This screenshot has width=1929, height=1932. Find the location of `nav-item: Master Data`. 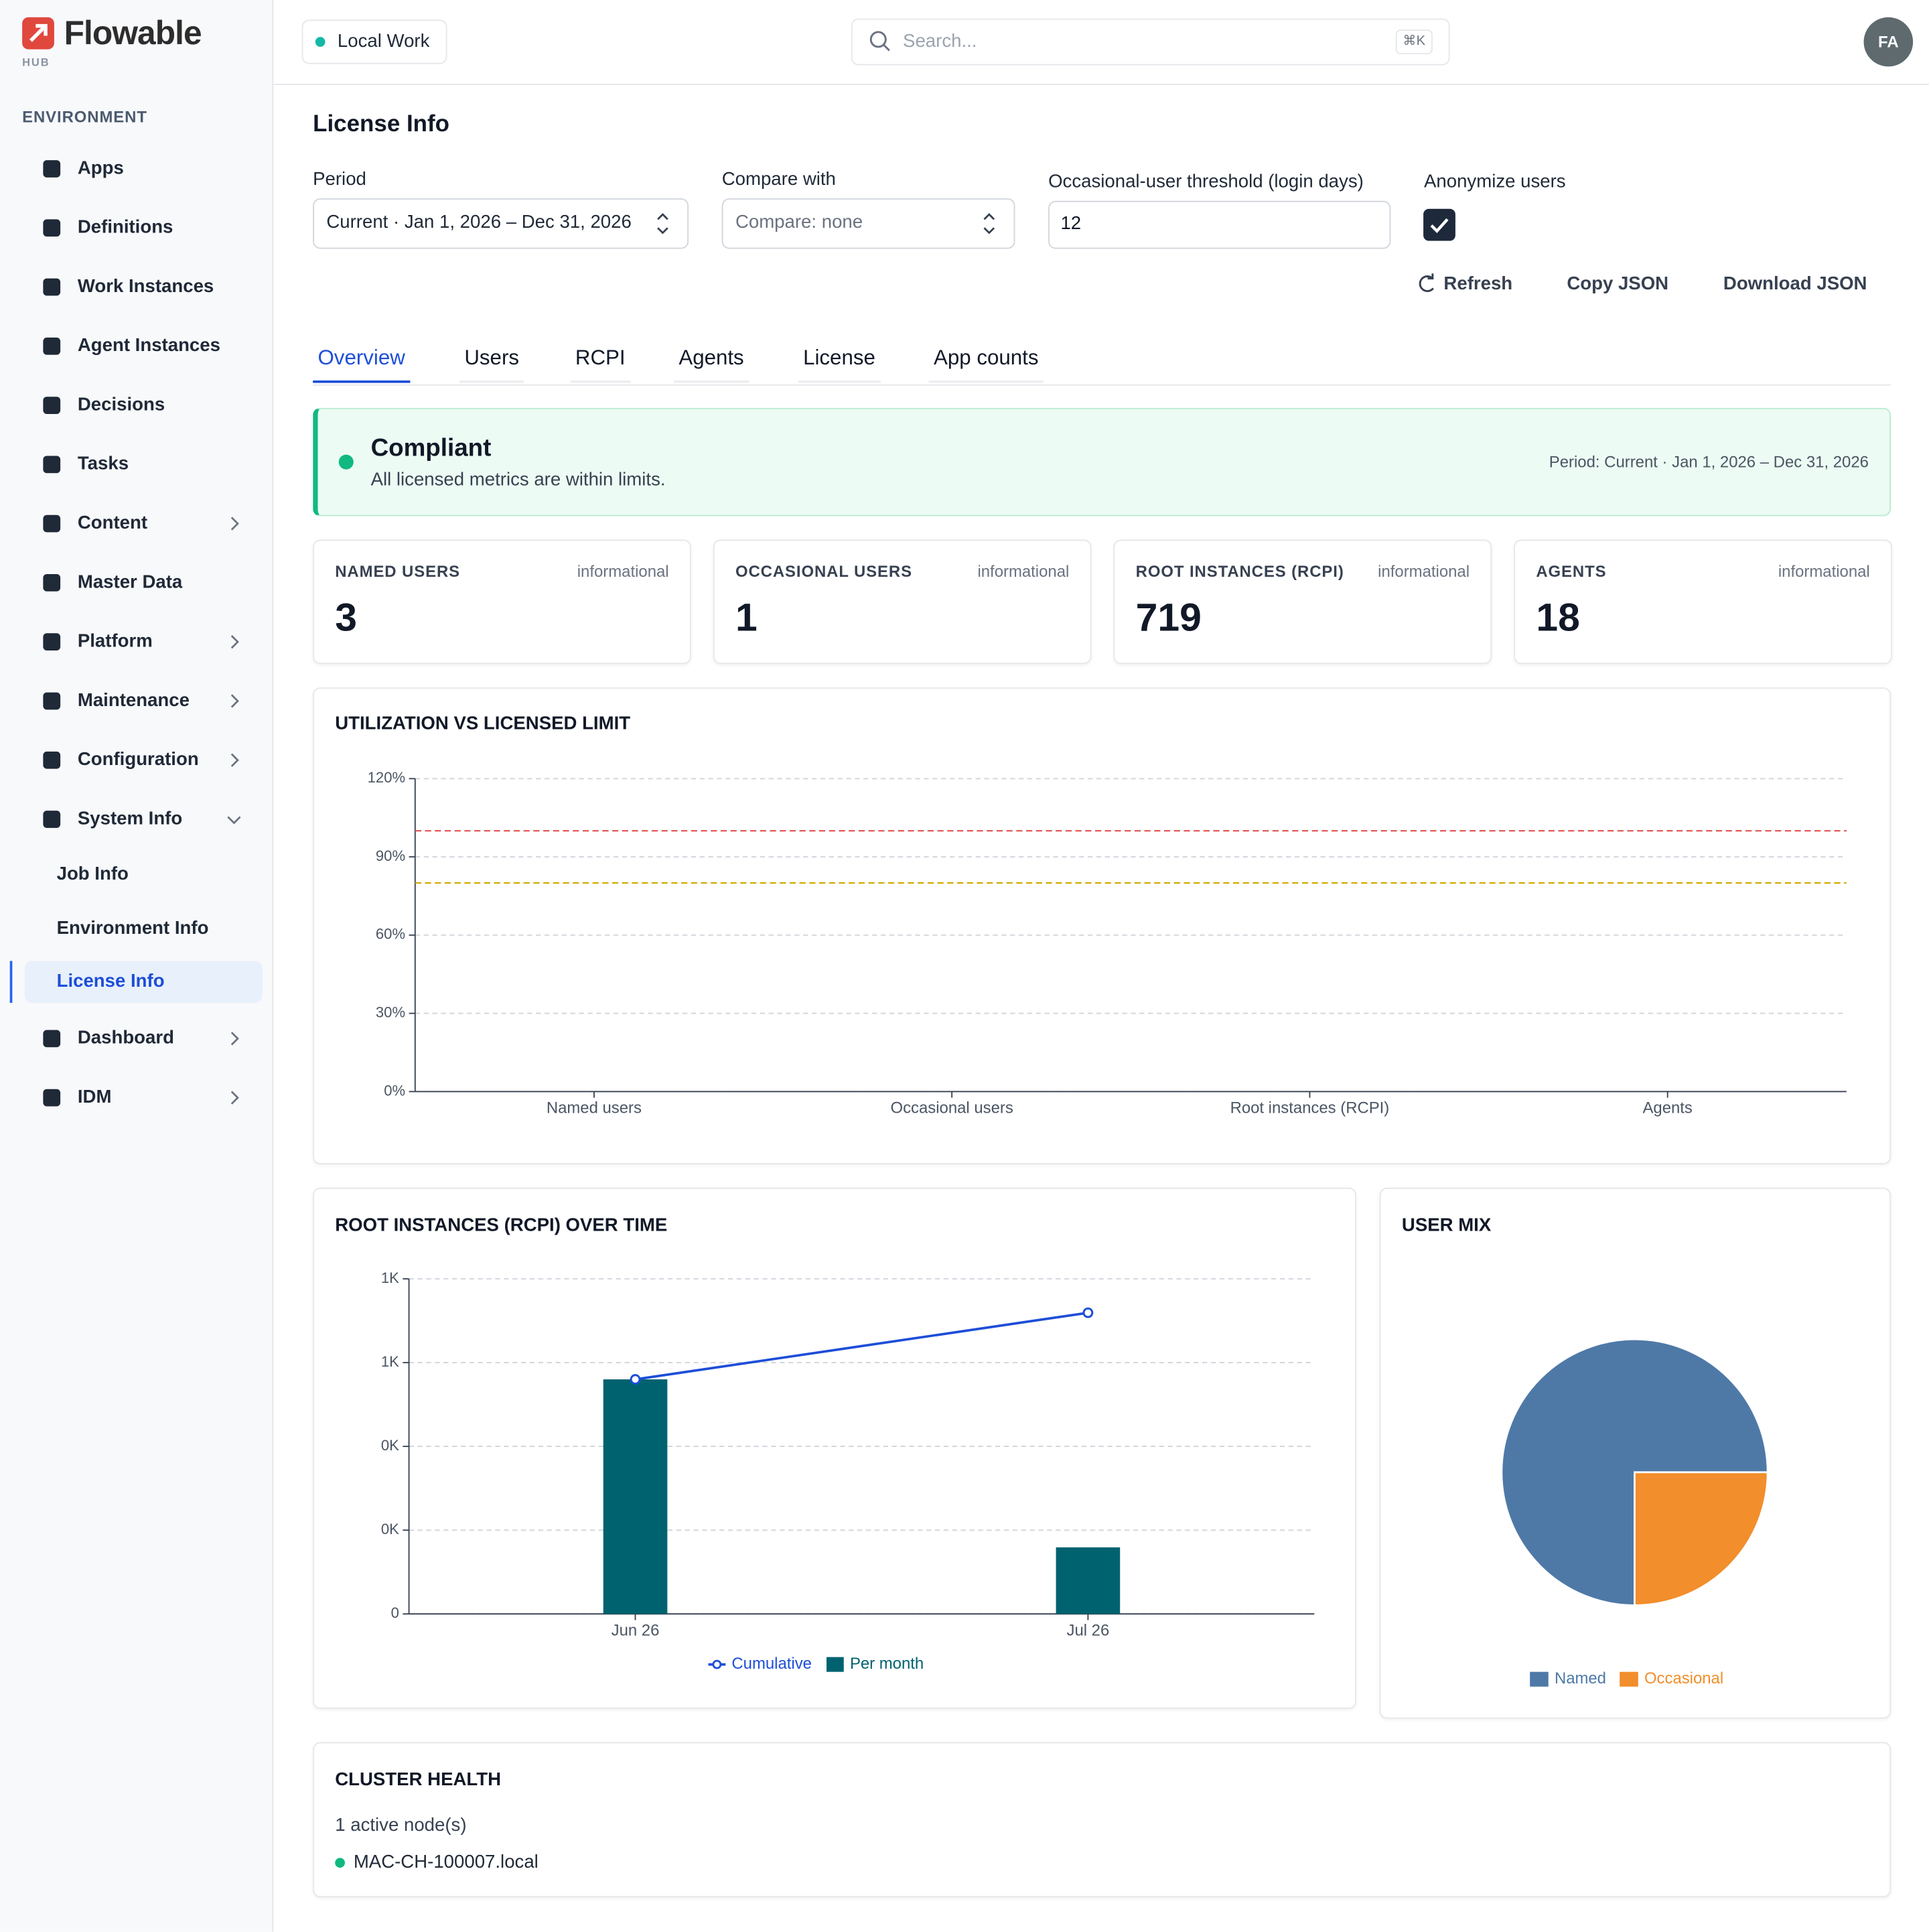

nav-item: Master Data is located at coordinates (130, 582).